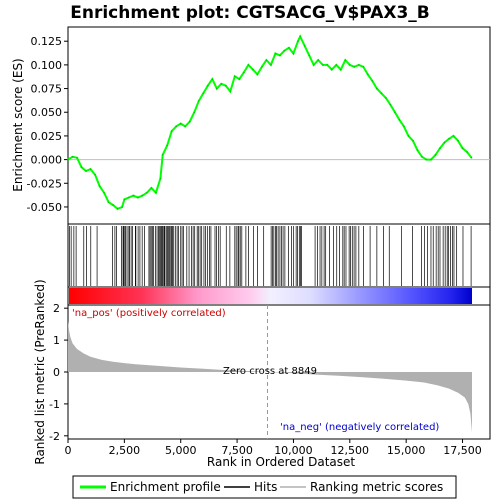 The height and width of the screenshot is (500, 500). Describe the element at coordinates (250, 13) in the screenshot. I see `chart-title: Enrichment plot: CGTSACG_V$PAX3_B` at that location.